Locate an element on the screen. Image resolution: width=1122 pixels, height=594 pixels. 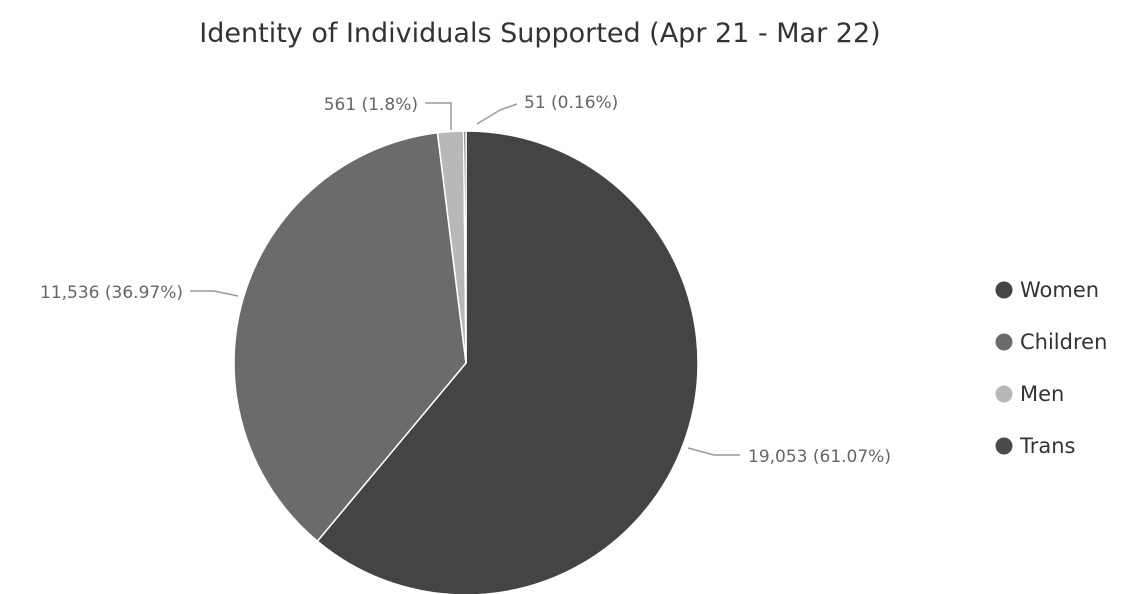
legend-label-women: Women is located at coordinates (1059, 290).